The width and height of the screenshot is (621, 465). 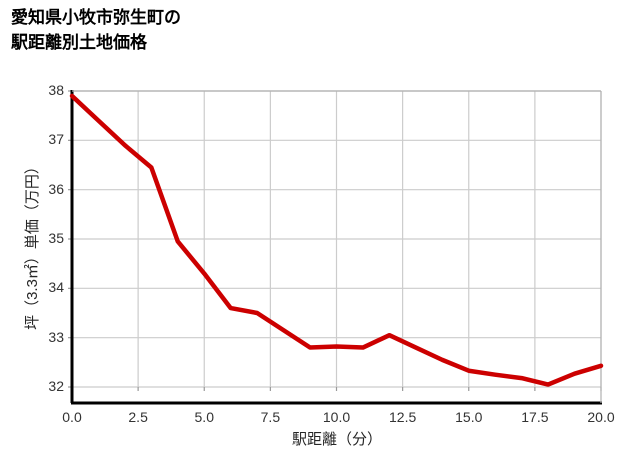 What do you see at coordinates (56, 287) in the screenshot?
I see `y-tick-label: 34` at bounding box center [56, 287].